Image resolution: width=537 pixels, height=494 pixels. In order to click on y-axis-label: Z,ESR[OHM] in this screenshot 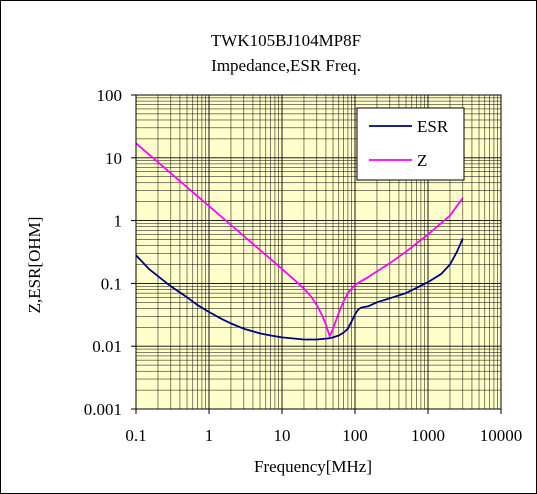, I will do `click(34, 265)`.